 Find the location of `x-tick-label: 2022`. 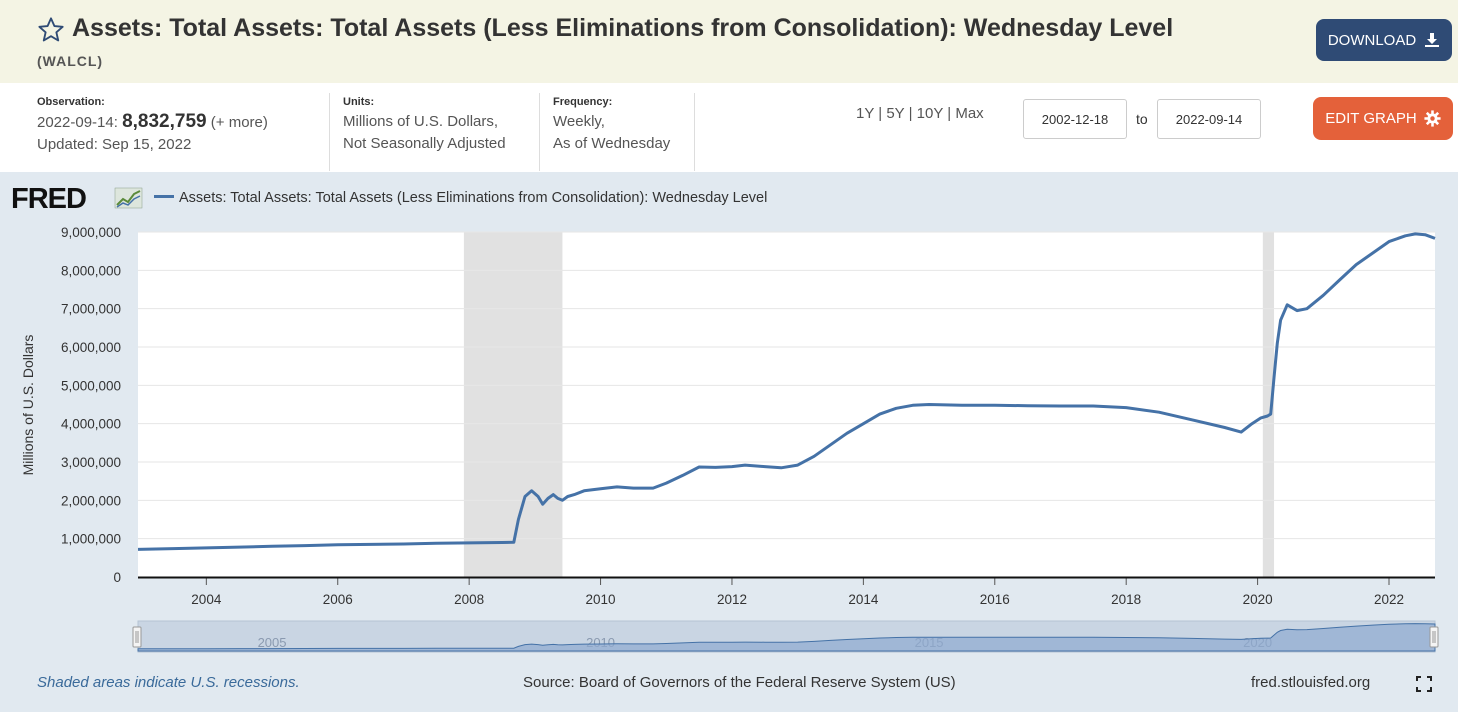

x-tick-label: 2022 is located at coordinates (1389, 599).